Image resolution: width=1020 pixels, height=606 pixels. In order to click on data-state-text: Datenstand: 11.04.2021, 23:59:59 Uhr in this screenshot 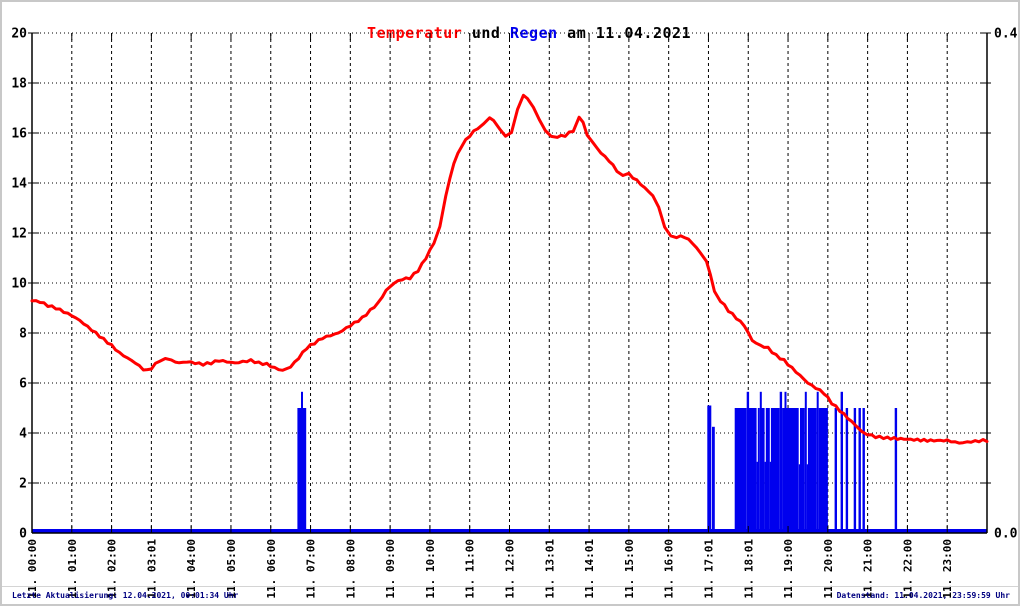, I will do `click(923, 595)`.